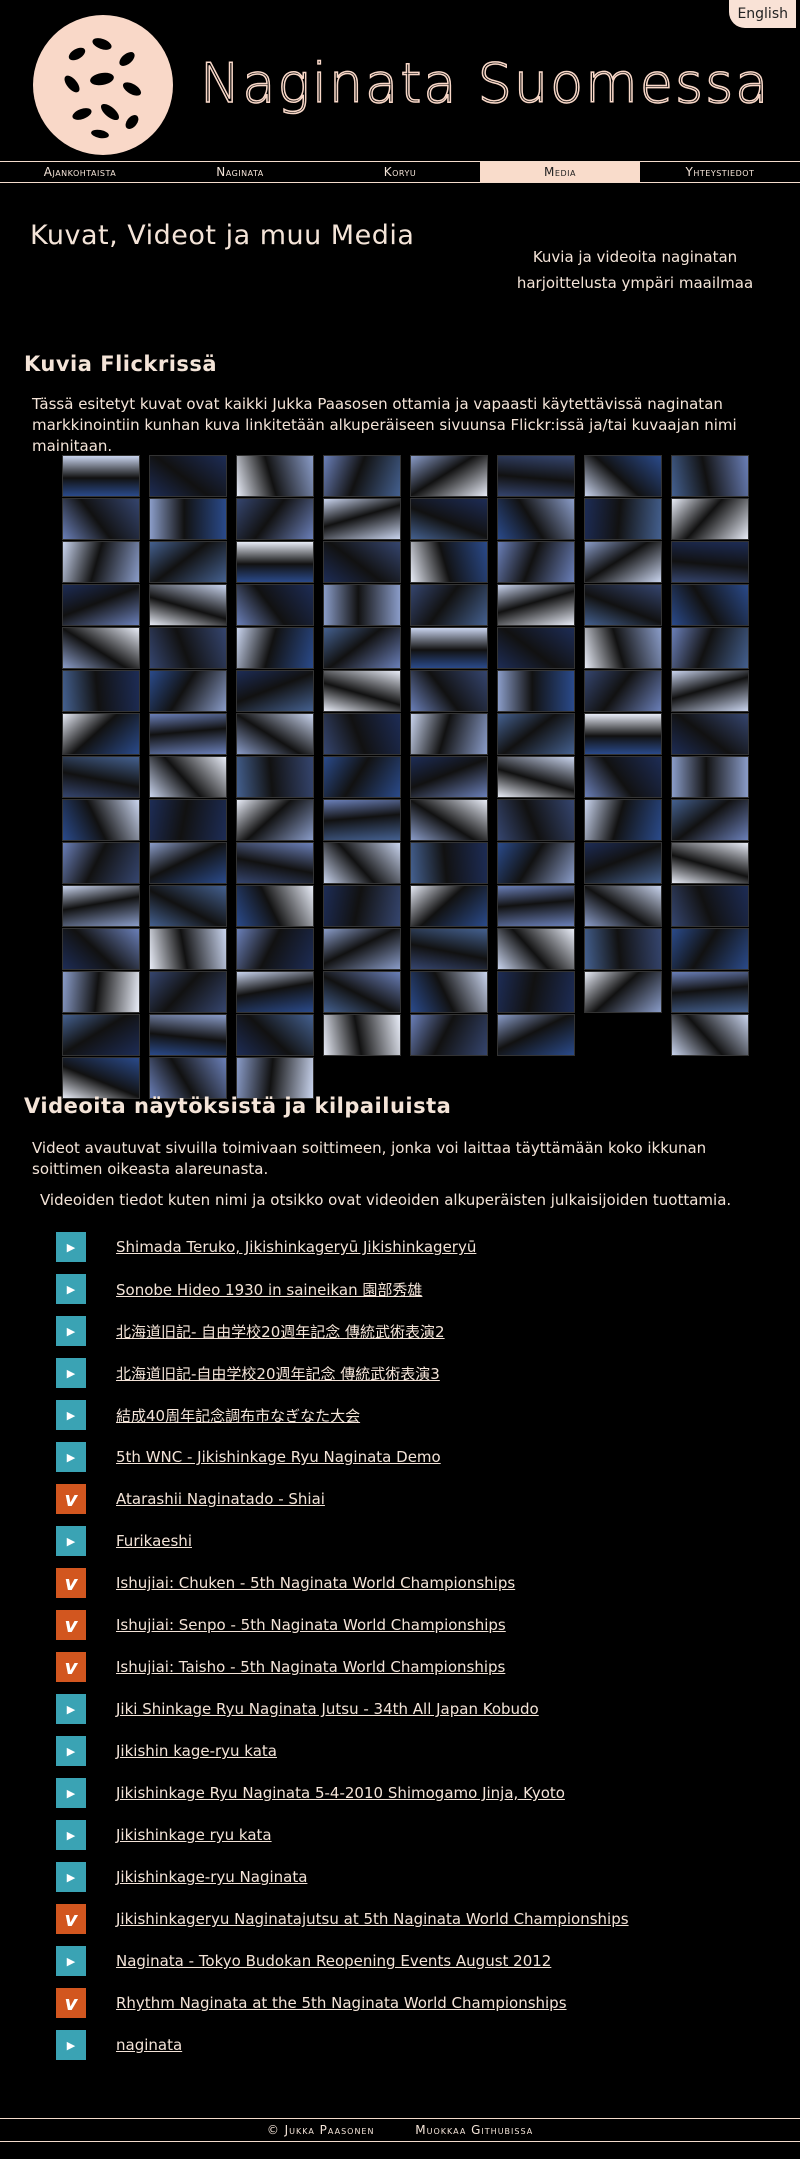  I want to click on video-link: Jikishinkage-ryu Naginata, so click(212, 1877).